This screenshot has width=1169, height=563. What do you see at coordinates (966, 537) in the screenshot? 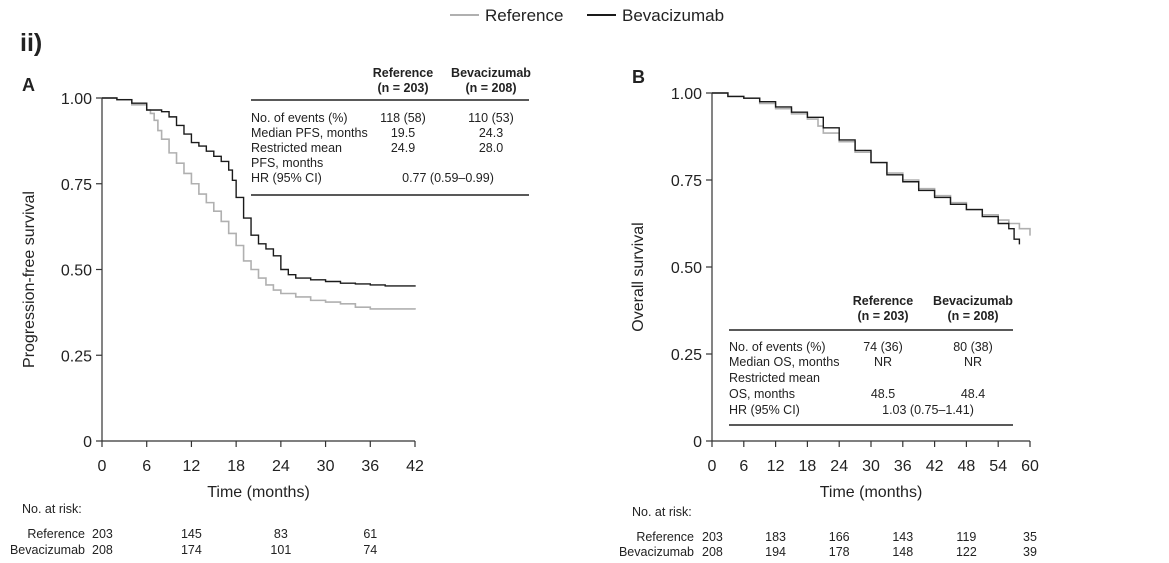
I see `at-risk-count: 119` at bounding box center [966, 537].